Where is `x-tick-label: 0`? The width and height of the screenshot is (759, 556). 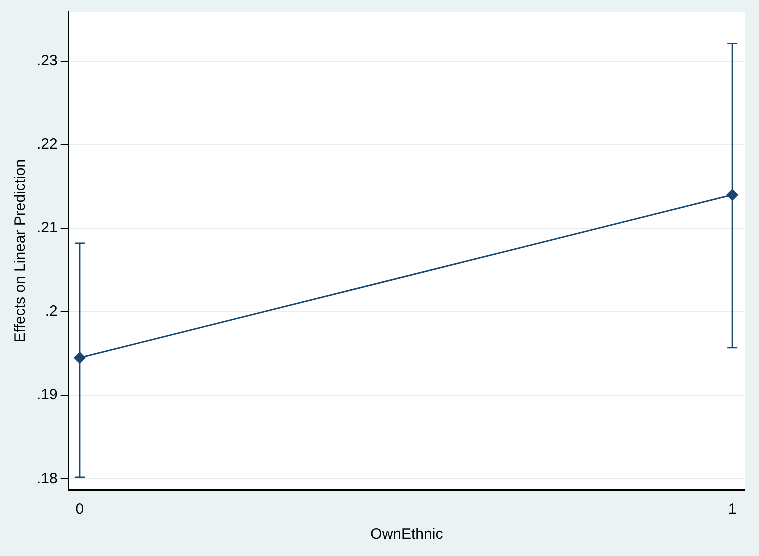
x-tick-label: 0 is located at coordinates (80, 509).